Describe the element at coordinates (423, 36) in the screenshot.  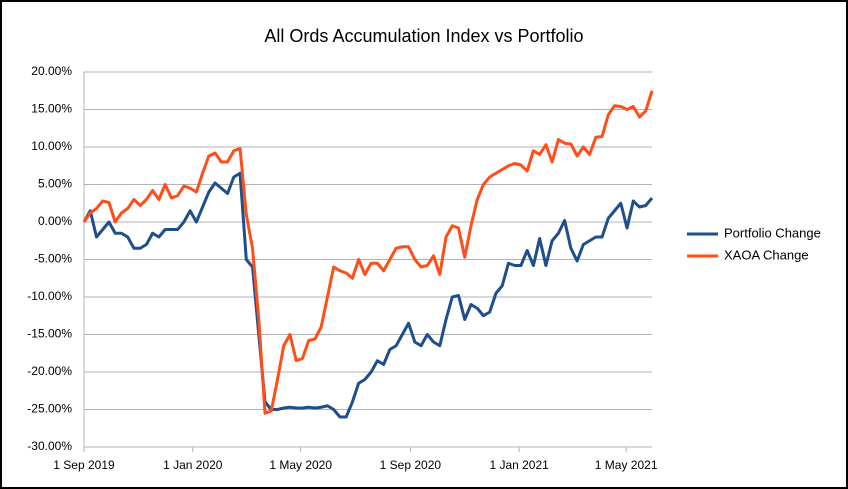
I see `chart-title: All Ords Accumulation Index vs Portfolio` at that location.